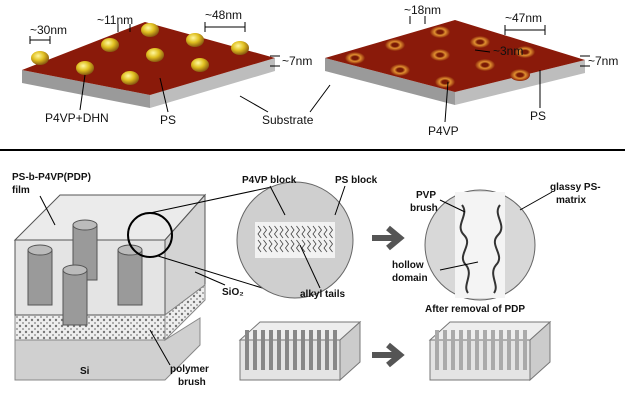  Describe the element at coordinates (475, 309) in the screenshot. I see `label: After removal of PDP` at that location.